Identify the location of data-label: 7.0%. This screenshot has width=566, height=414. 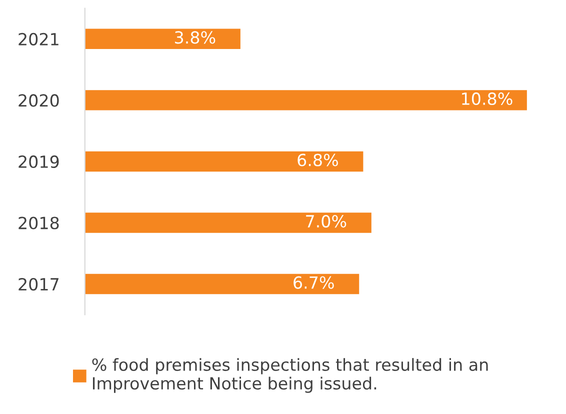
(326, 221).